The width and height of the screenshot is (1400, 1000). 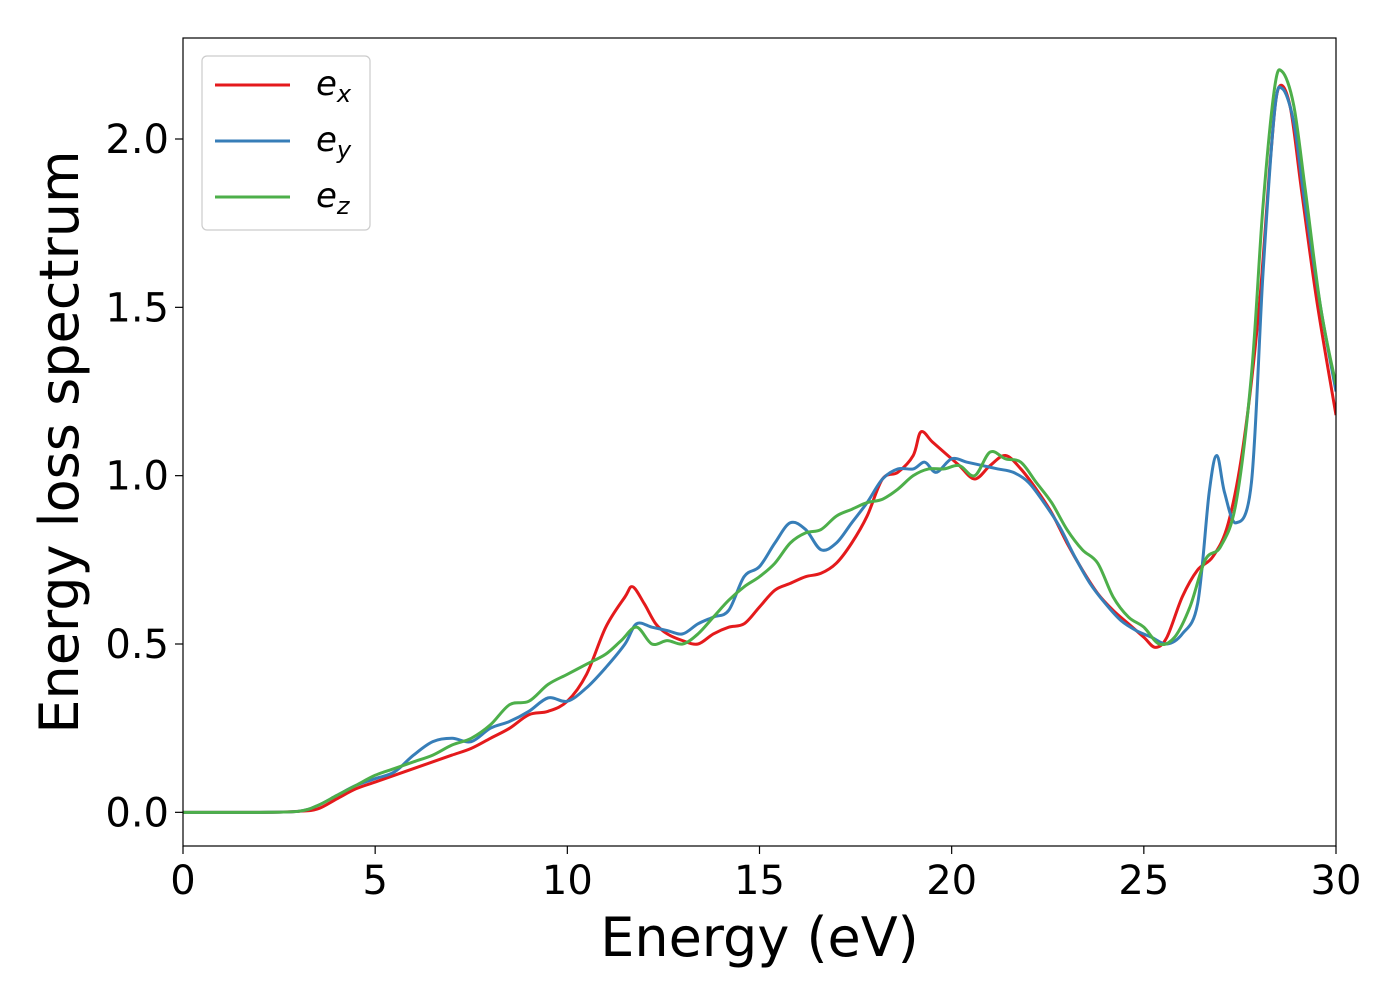 I want to click on y-axis: 0.0 0.5 1.0 1.5 2.0, so click(x=144, y=476).